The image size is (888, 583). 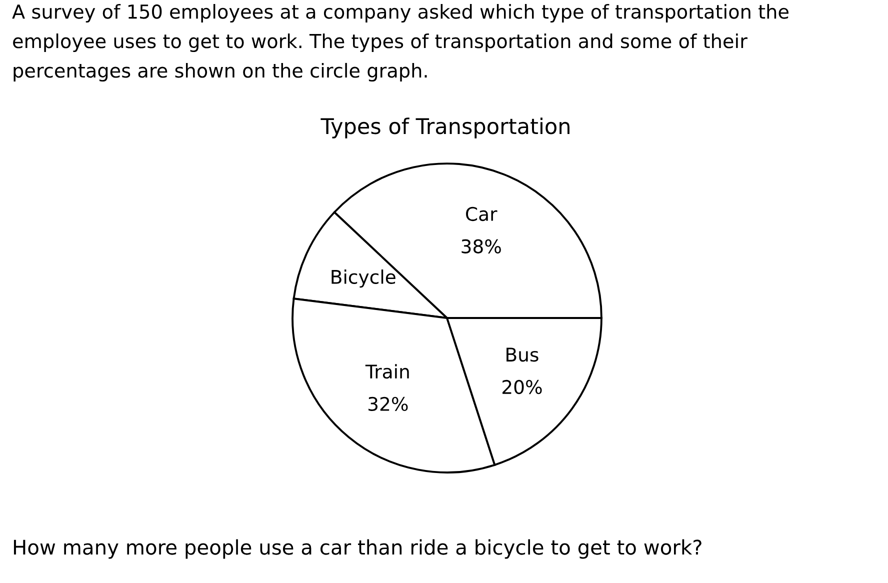 I want to click on chart-title: Types of Transportation, so click(x=445, y=128).